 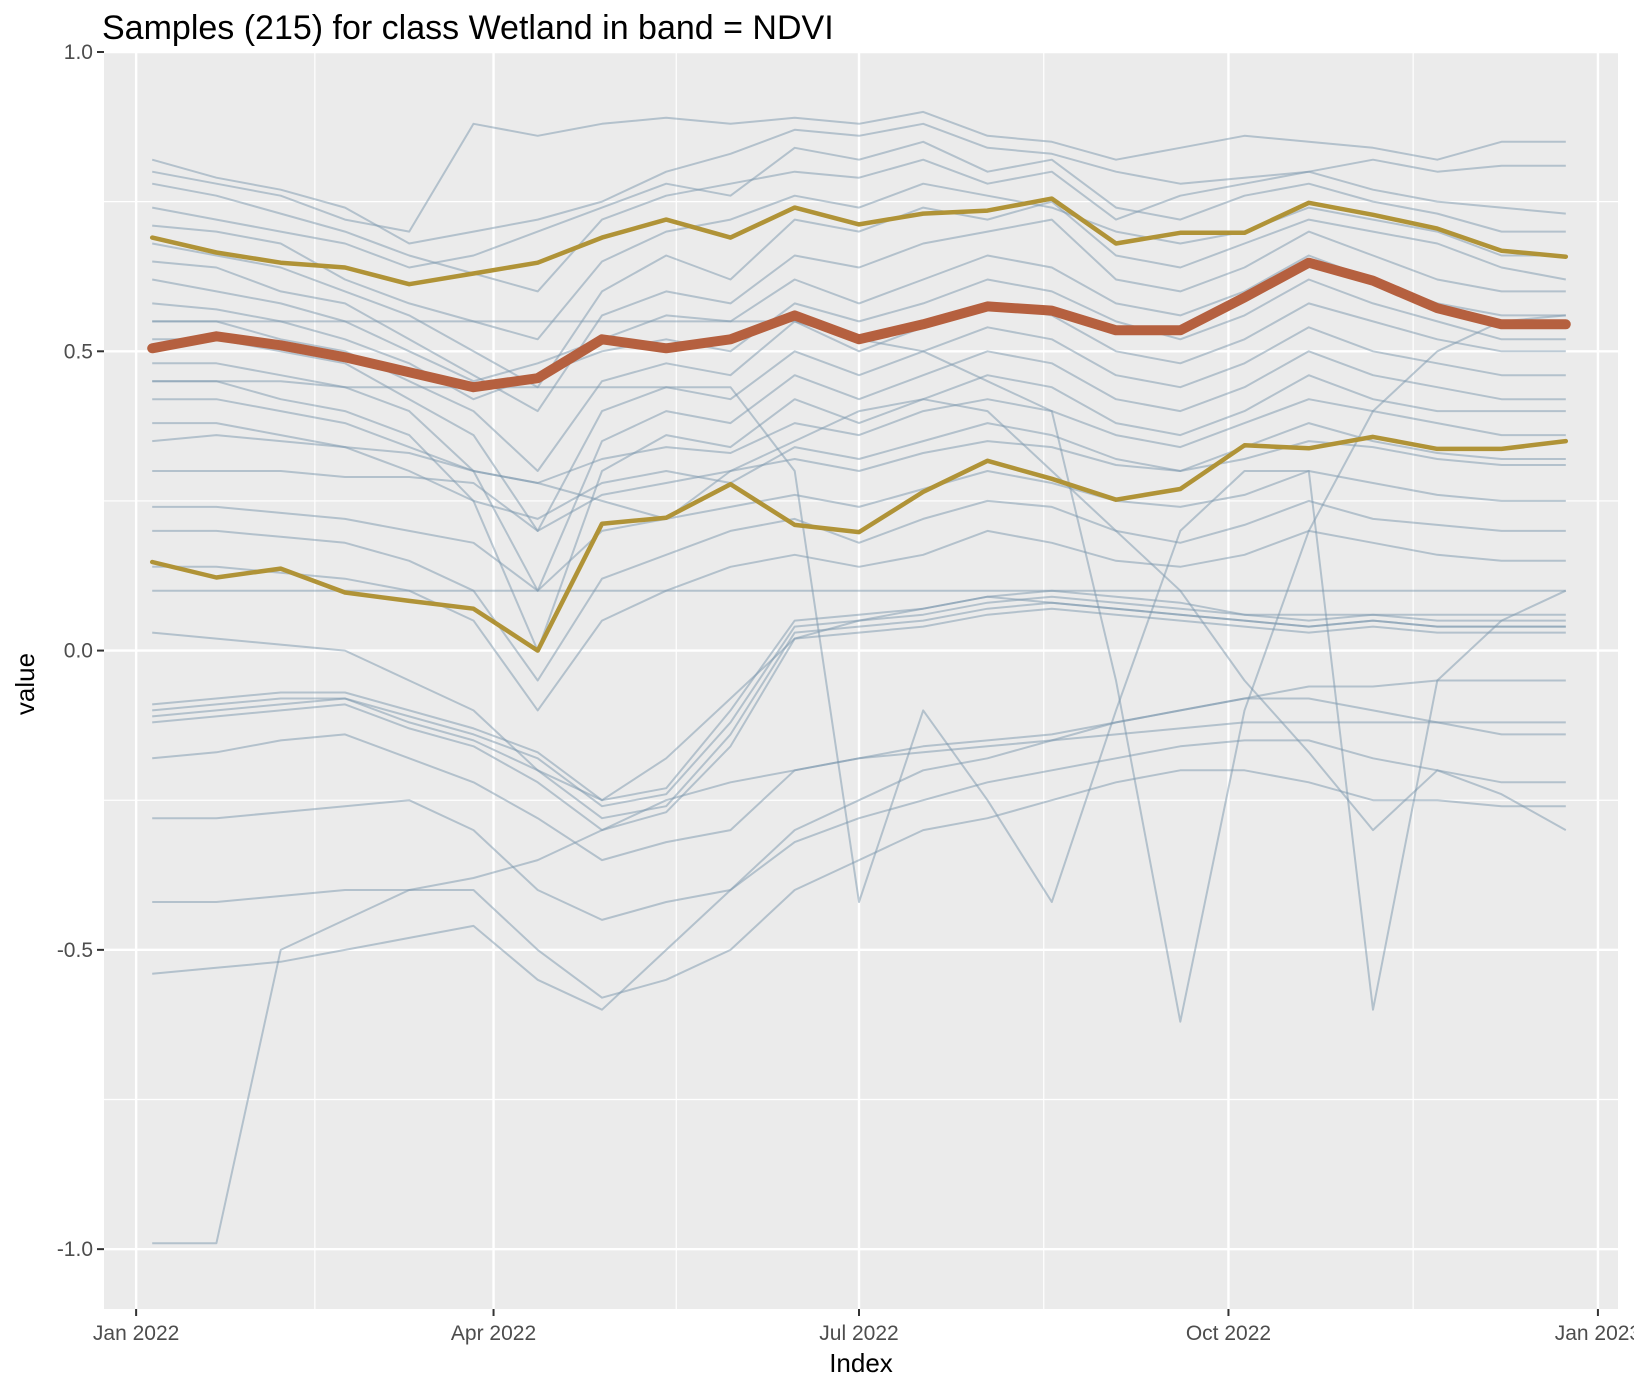 I want to click on median-line, so click(x=859, y=325).